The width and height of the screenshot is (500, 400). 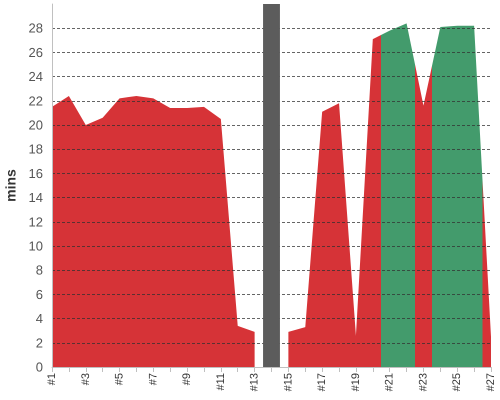 I want to click on x-tick-label: #19, so click(x=356, y=382).